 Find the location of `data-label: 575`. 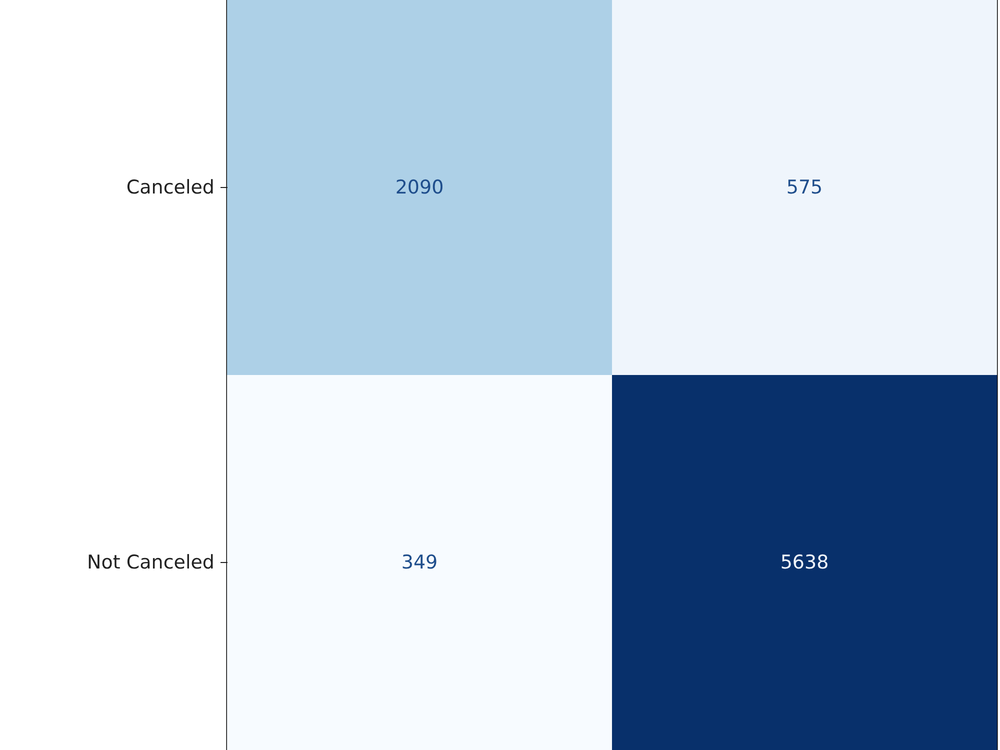

data-label: 575 is located at coordinates (804, 187).